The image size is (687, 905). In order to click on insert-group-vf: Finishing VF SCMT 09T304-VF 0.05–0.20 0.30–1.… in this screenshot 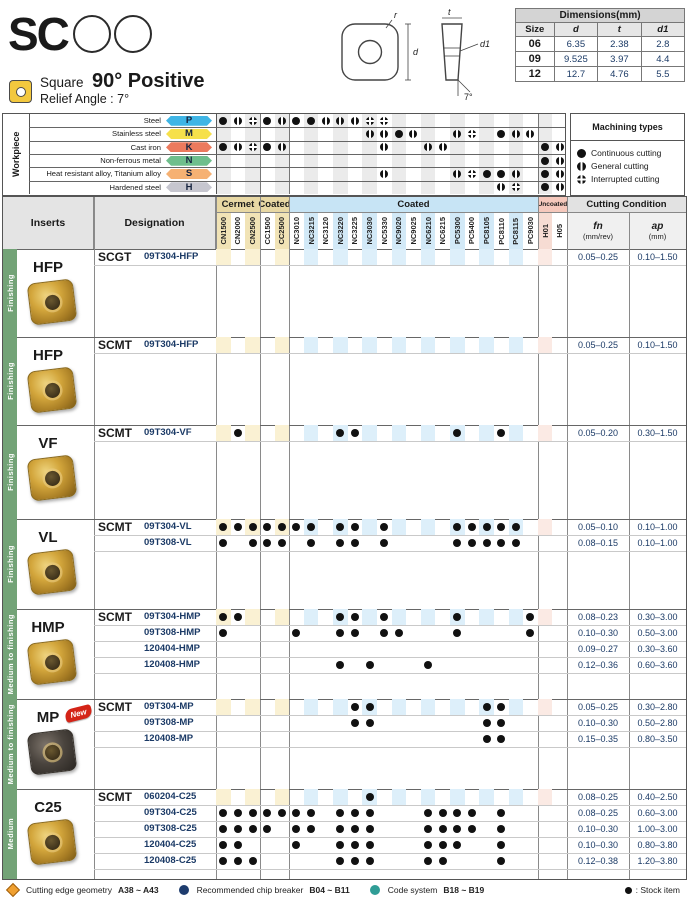, I will do `click(344, 472)`.